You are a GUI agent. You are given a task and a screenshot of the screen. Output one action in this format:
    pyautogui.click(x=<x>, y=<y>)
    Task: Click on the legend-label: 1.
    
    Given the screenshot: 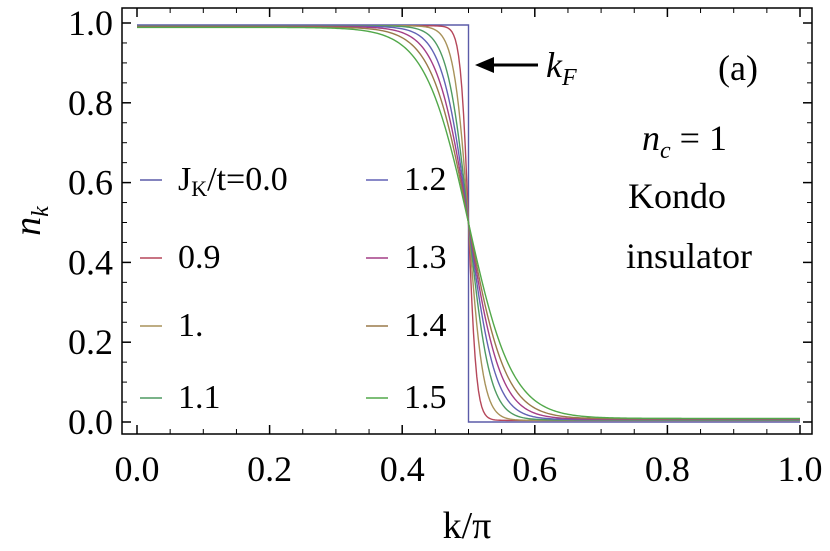 What is the action you would take?
    pyautogui.click(x=191, y=325)
    